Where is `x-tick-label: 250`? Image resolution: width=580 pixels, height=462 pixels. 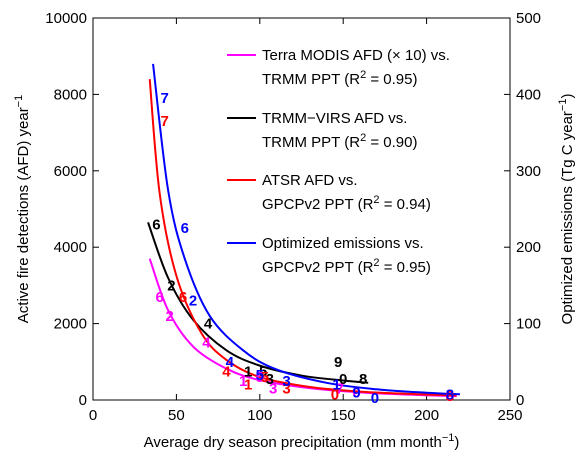
x-tick-label: 250 is located at coordinates (509, 415).